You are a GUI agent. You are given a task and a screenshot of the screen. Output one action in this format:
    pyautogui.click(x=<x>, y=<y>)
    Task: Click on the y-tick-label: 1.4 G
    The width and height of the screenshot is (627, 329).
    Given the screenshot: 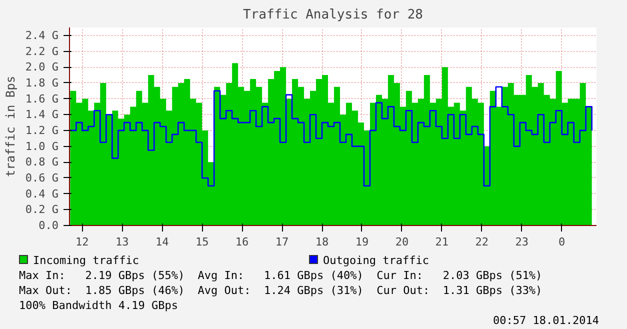 What is the action you would take?
    pyautogui.click(x=42, y=115)
    